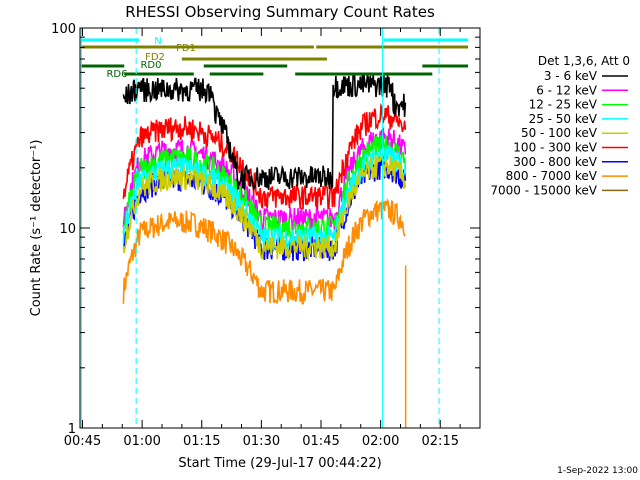  Describe the element at coordinates (552, 176) in the screenshot. I see `legend-entry-label: 800 - 7000 keV` at that location.